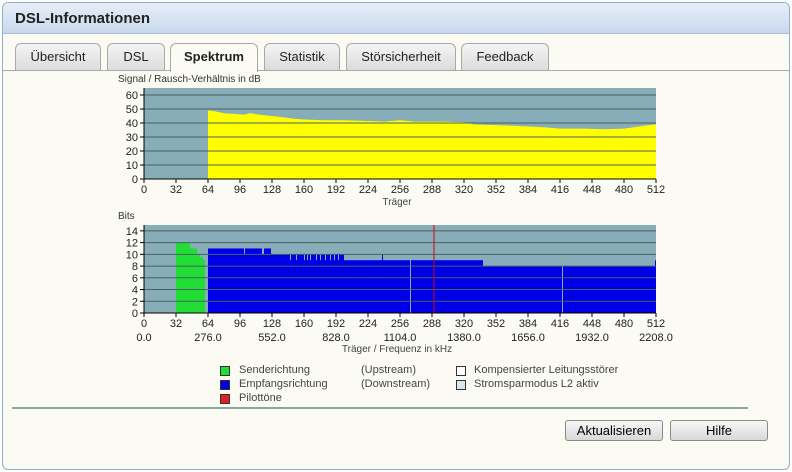 This screenshot has width=792, height=472. What do you see at coordinates (528, 338) in the screenshot?
I see `bits-freq-tick-label: 1656.0` at bounding box center [528, 338].